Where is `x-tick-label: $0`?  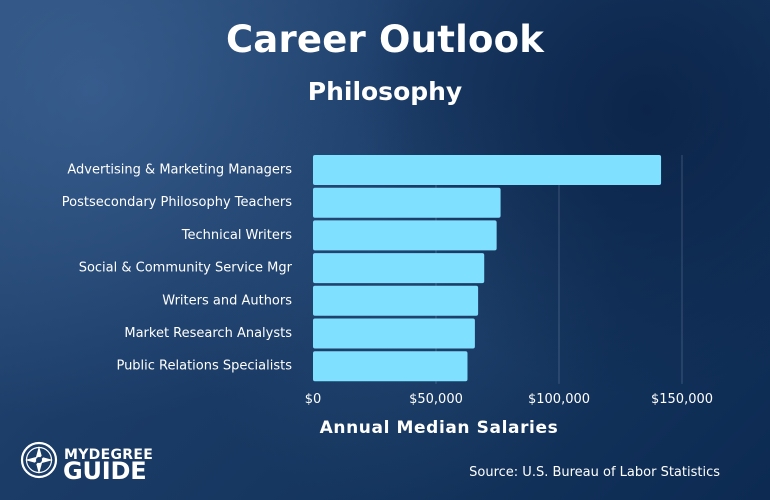
x-tick-label: $0 is located at coordinates (313, 399).